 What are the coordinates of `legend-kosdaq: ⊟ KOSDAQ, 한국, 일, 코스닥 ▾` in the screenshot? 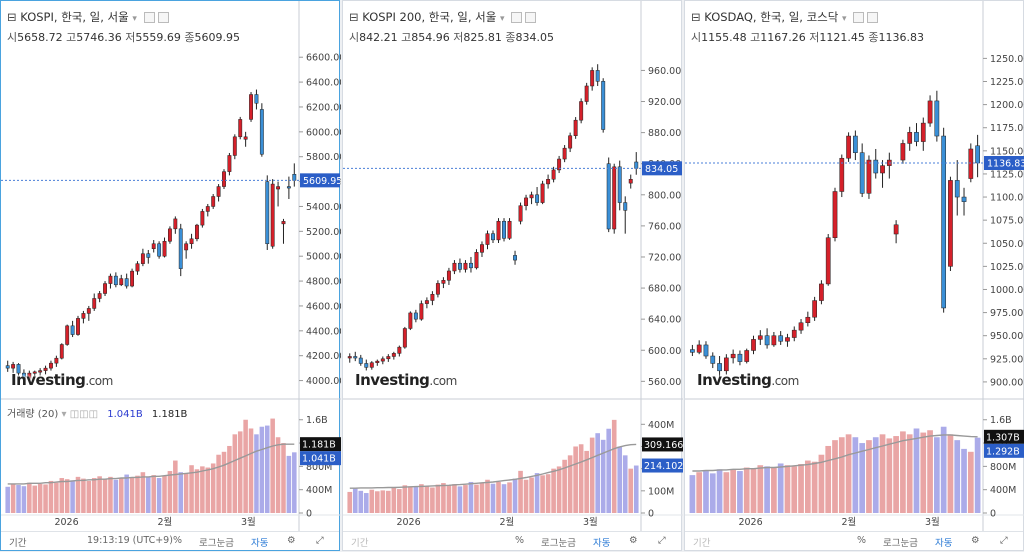 It's located at (785, 17).